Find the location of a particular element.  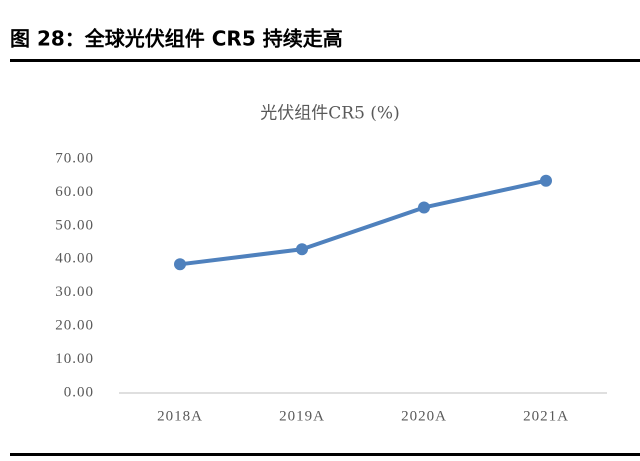

x-tick-label: 2020A is located at coordinates (424, 416).